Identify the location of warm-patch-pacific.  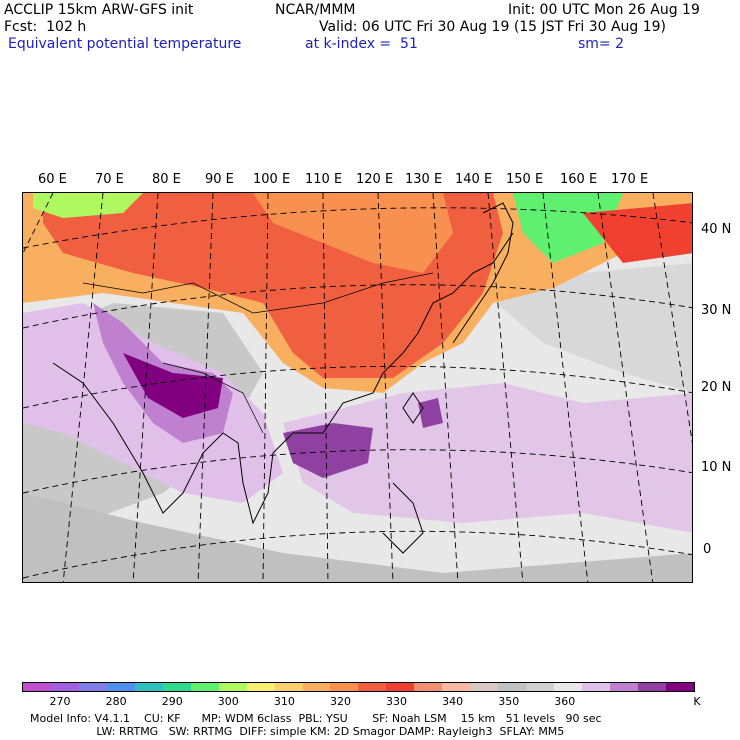
(637, 233).